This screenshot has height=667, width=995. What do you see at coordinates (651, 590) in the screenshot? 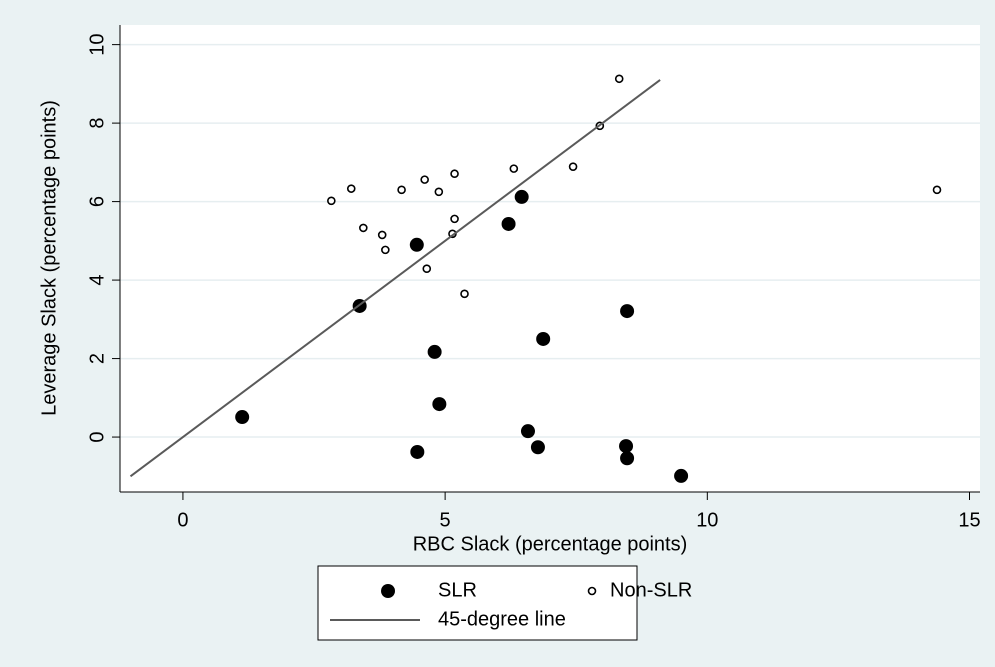
I see `legend-label: Non-SLR` at bounding box center [651, 590].